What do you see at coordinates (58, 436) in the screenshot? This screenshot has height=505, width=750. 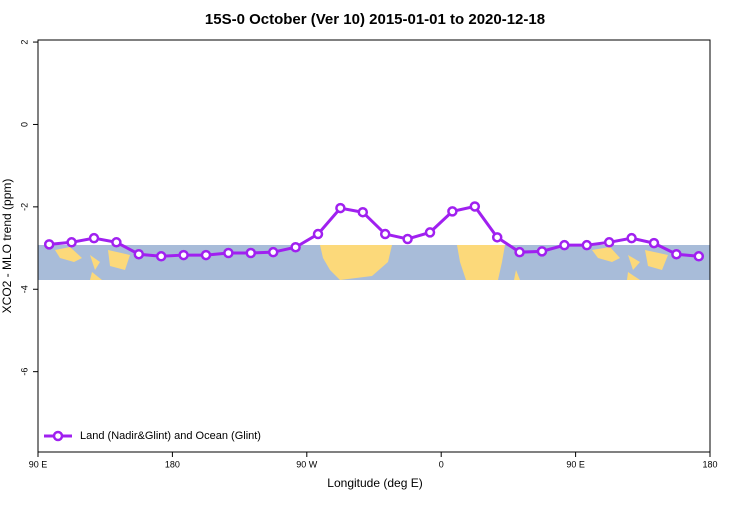 I see `legend-marker` at bounding box center [58, 436].